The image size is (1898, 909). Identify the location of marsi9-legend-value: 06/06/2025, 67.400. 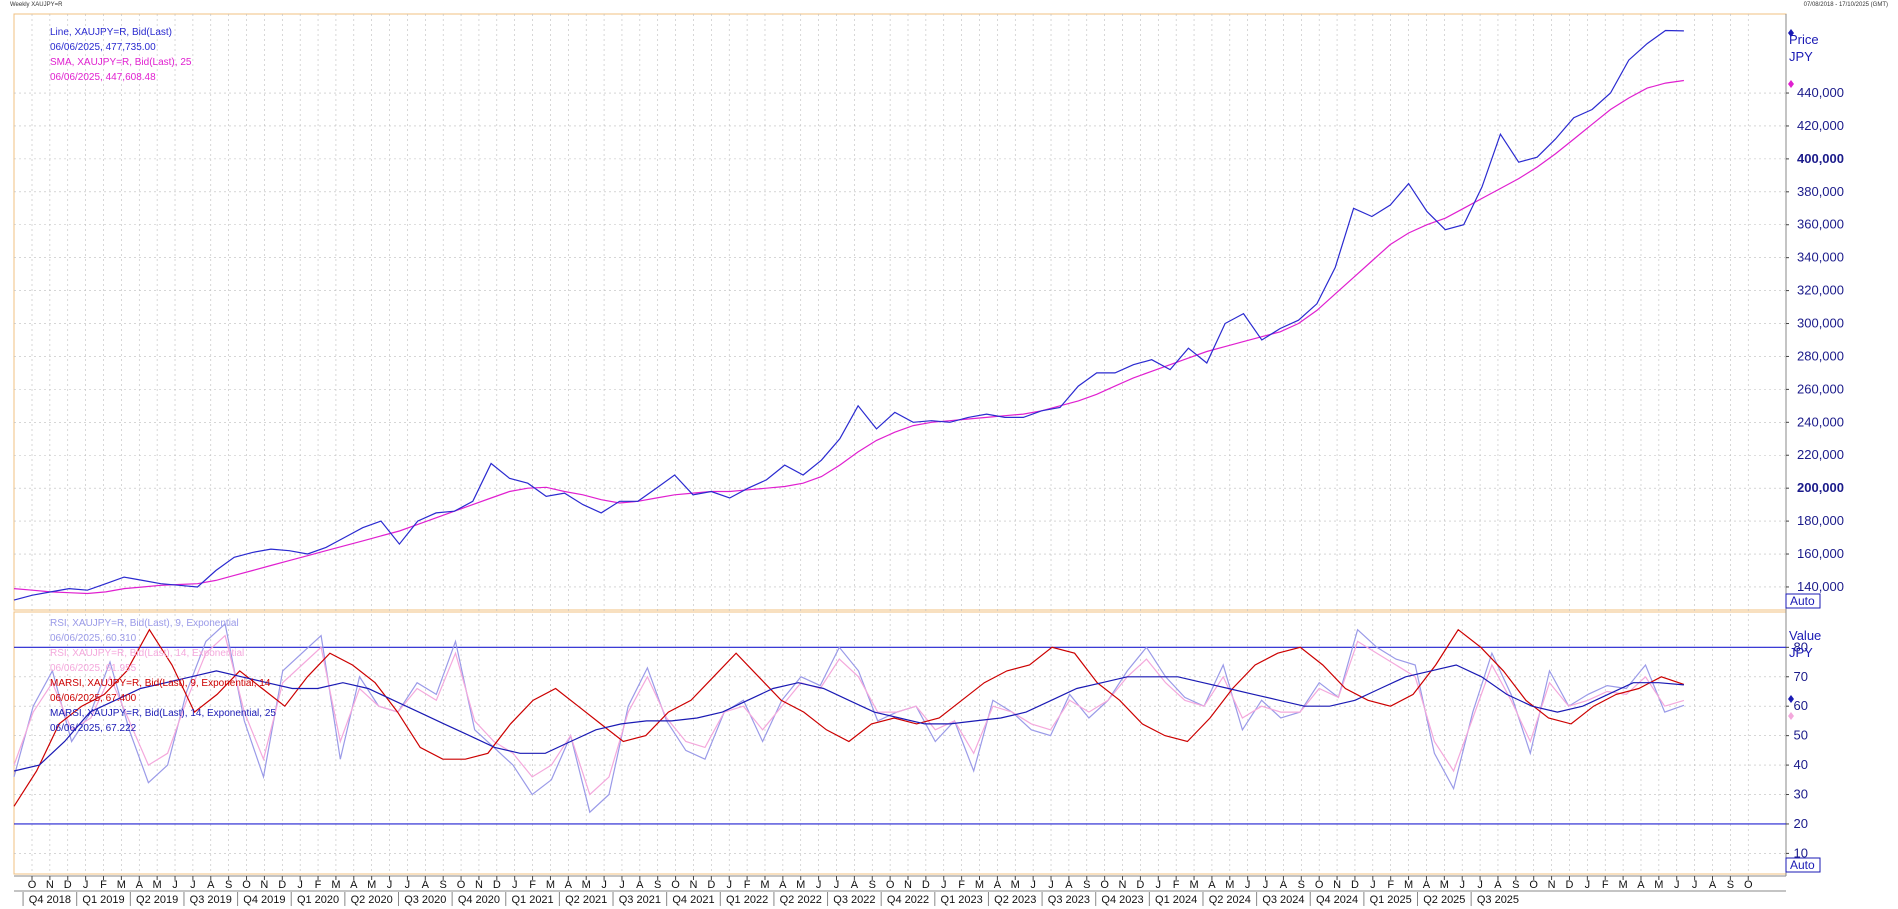
(93, 698).